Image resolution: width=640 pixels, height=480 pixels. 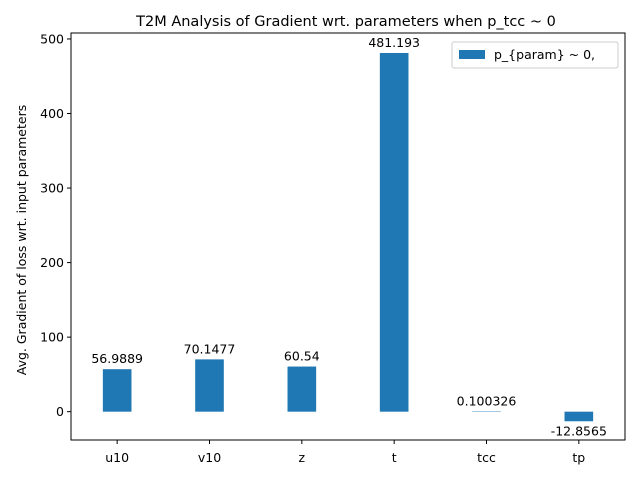 I want to click on x-tick-label-v10: v10, so click(x=209, y=457).